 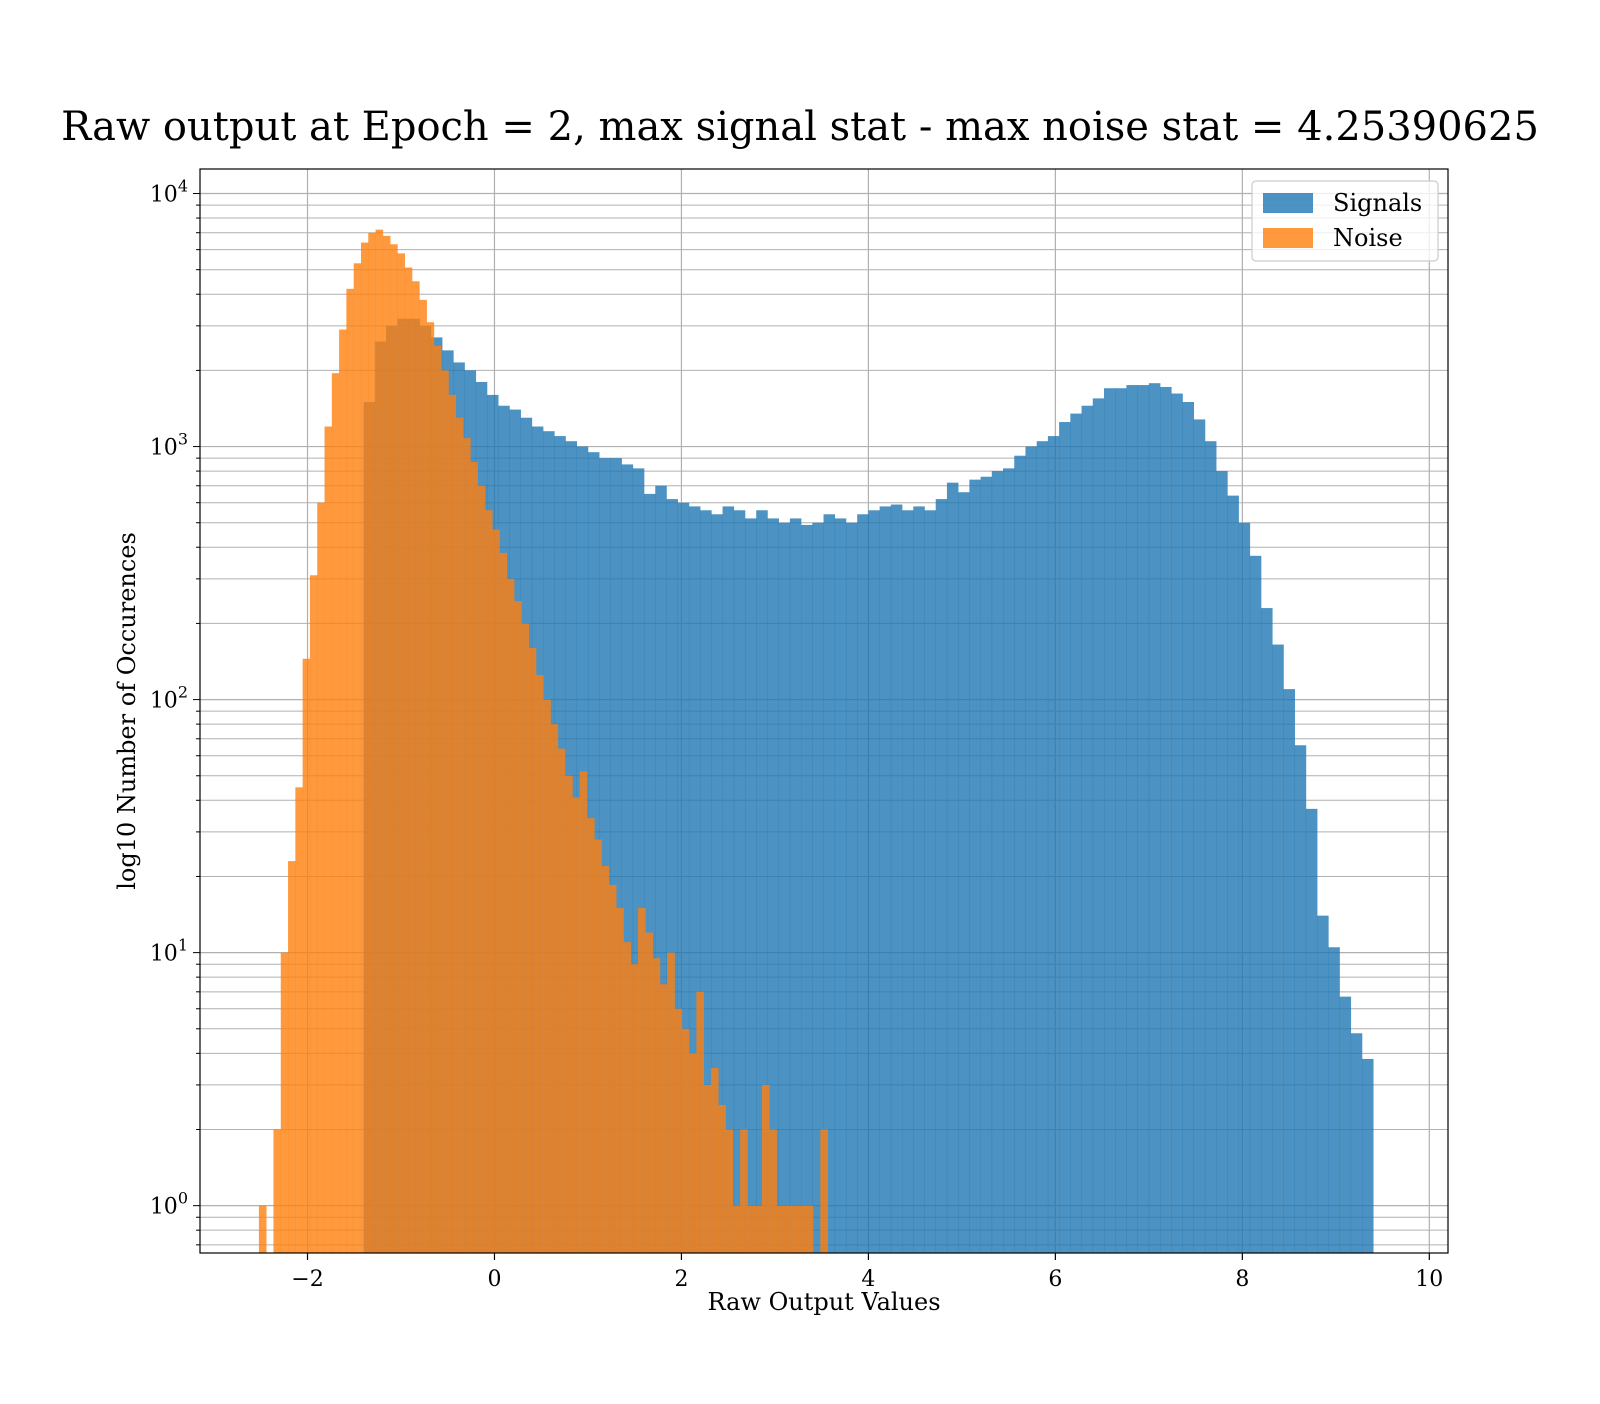 What do you see at coordinates (1288, 203) in the screenshot?
I see `legend-swatch-signals` at bounding box center [1288, 203].